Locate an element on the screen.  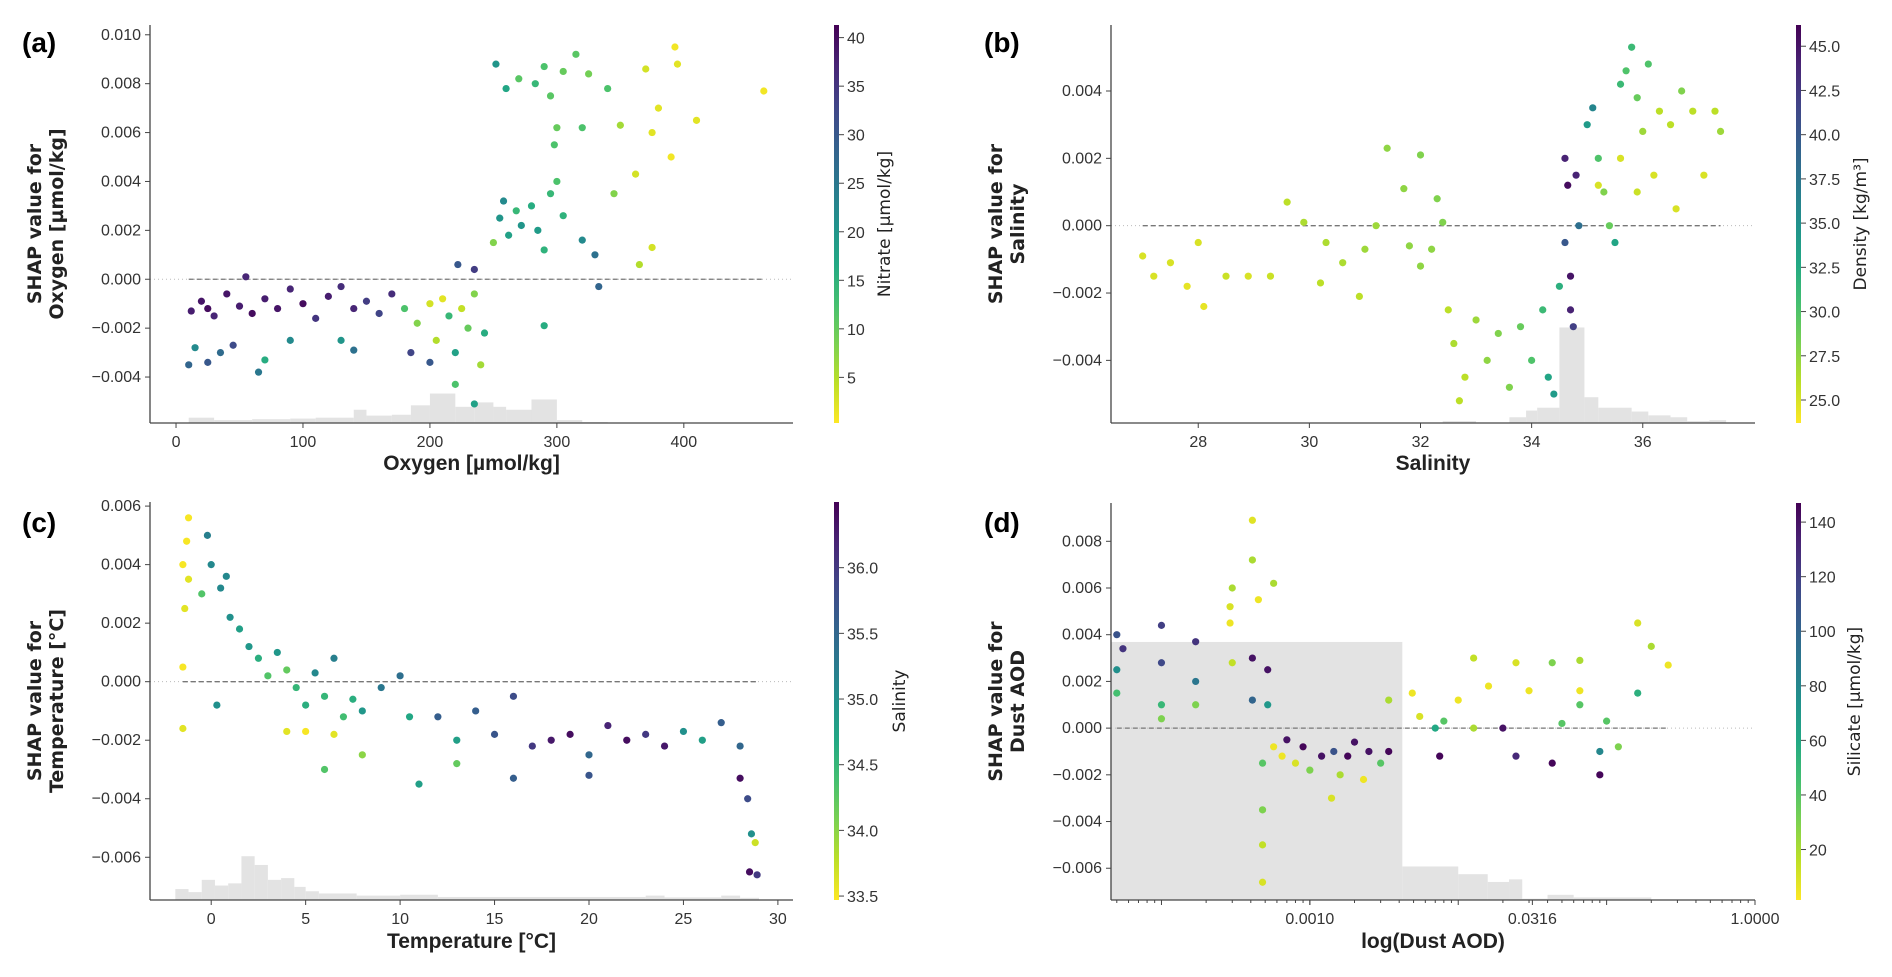
colorbar-tick-label: 100 is located at coordinates (1822, 632).